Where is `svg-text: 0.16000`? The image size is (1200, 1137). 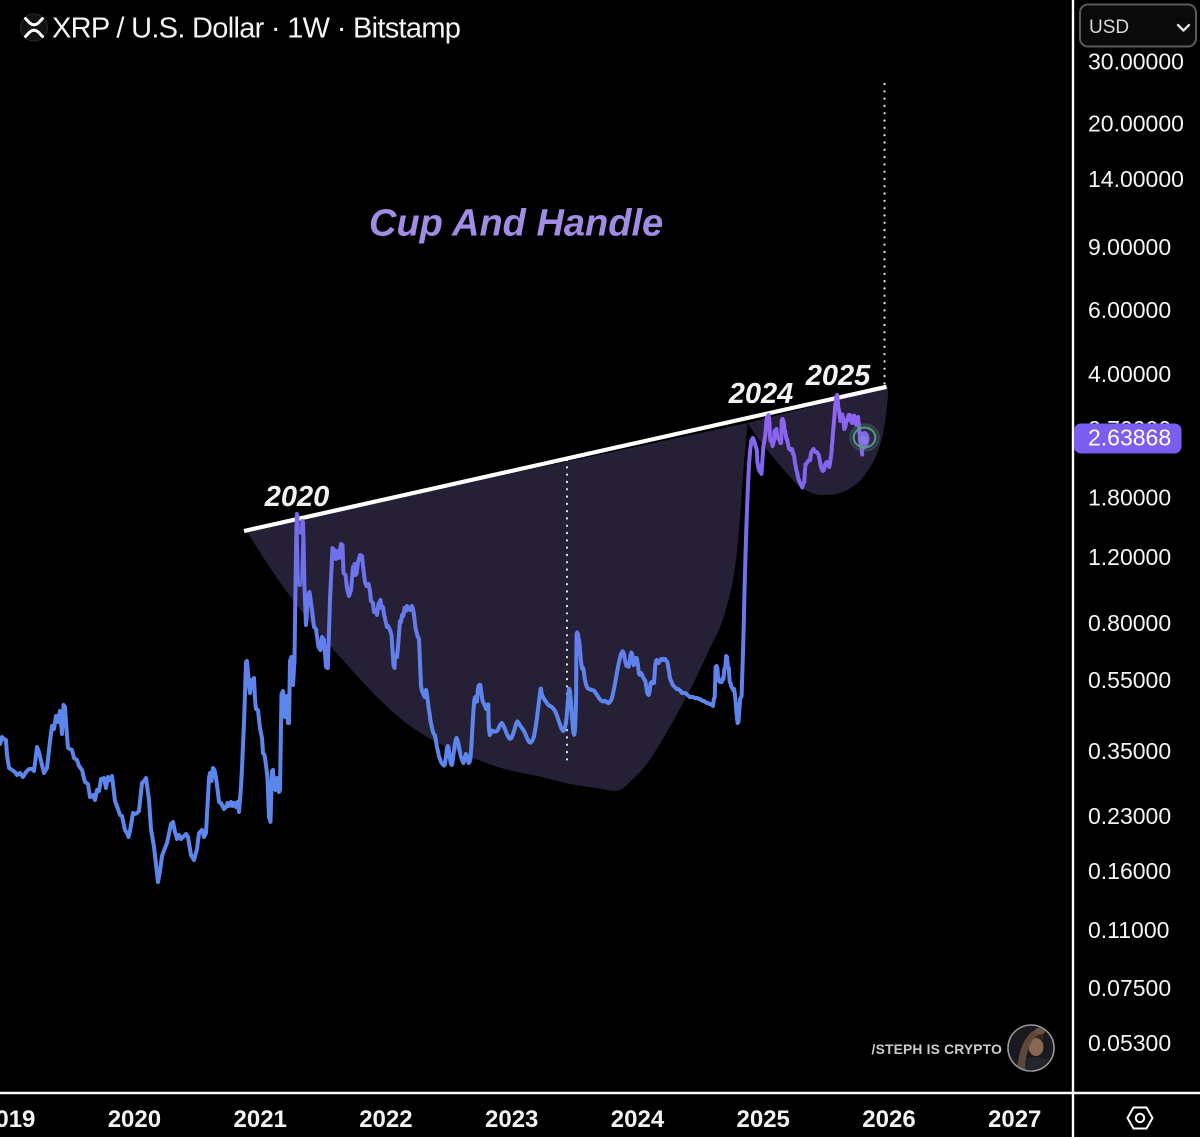
svg-text: 0.16000 is located at coordinates (1129, 871).